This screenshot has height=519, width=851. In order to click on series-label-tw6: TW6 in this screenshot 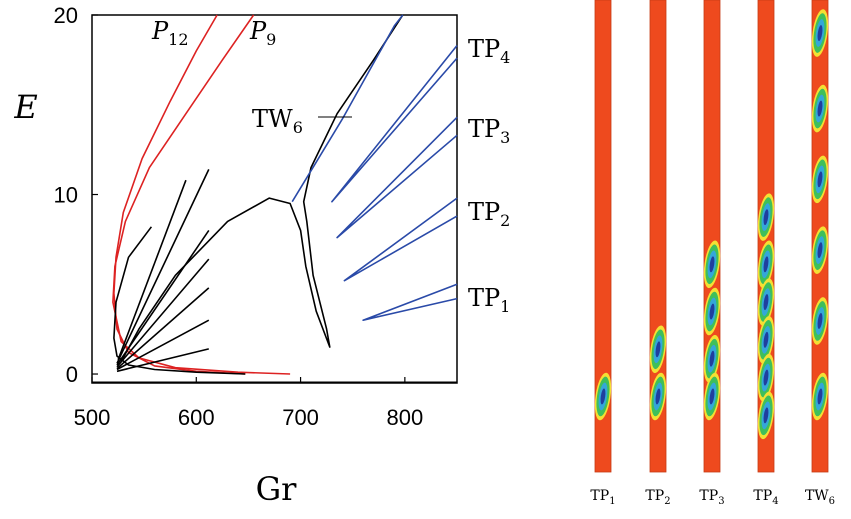, I will do `click(277, 121)`.